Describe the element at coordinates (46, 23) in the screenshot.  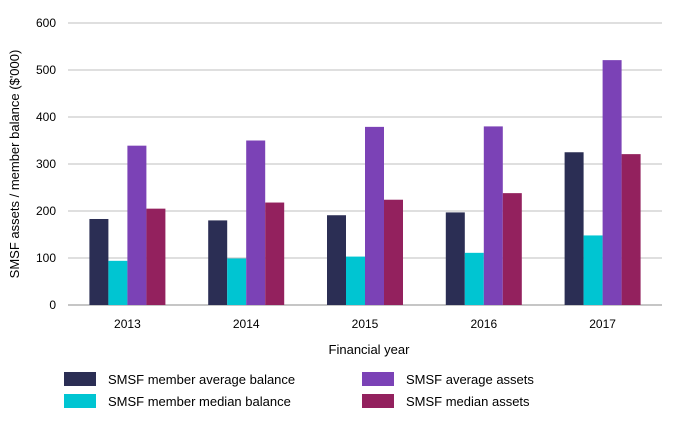
I see `y-tick-label: 600` at that location.